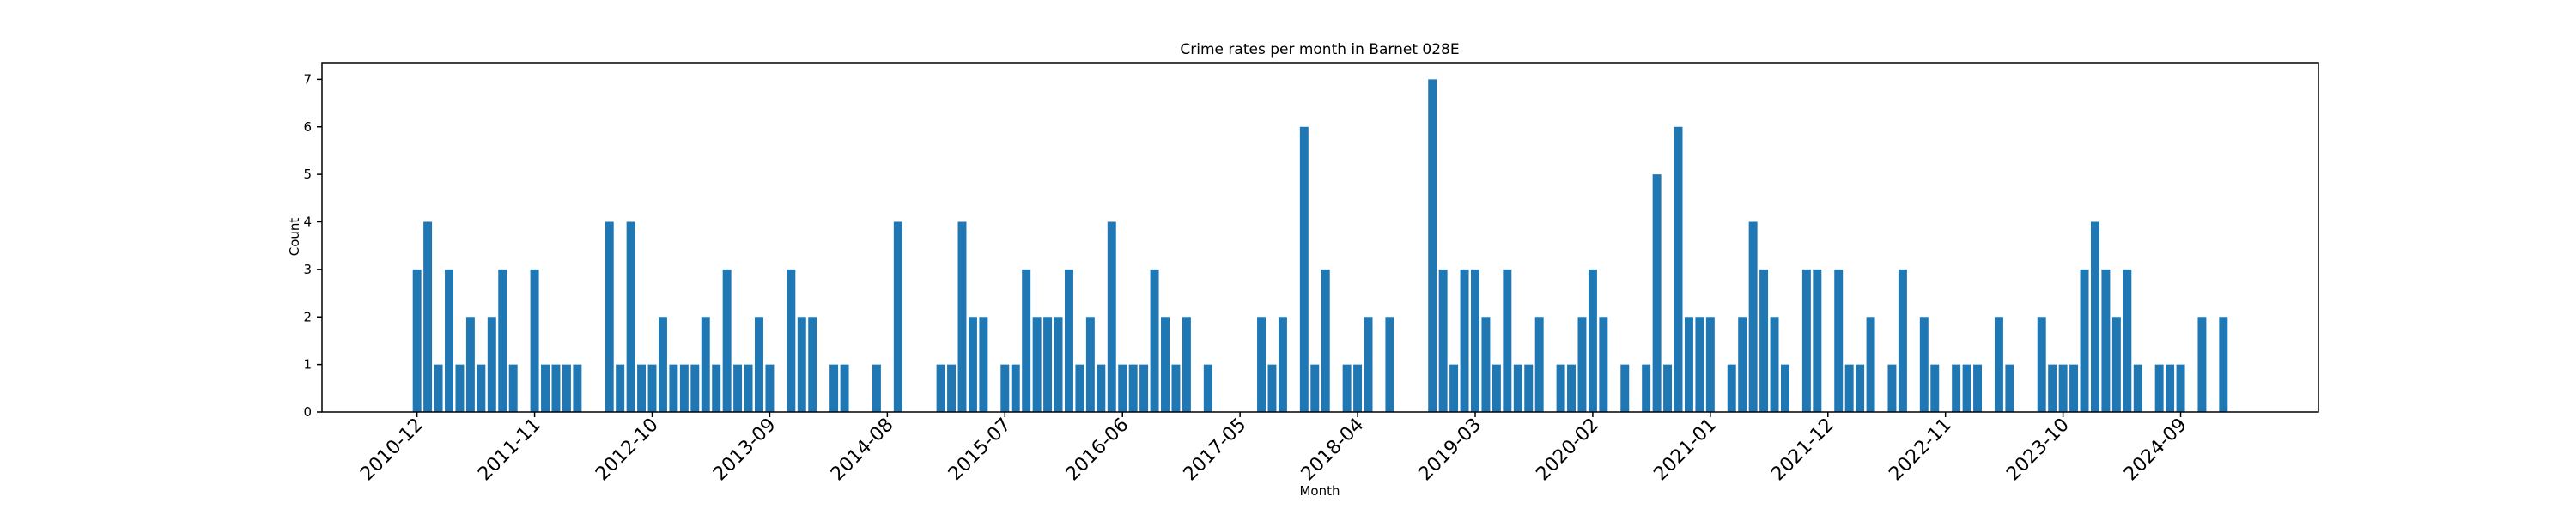  What do you see at coordinates (1451, 450) in the screenshot?
I see `x-tick-label: 2019-03` at bounding box center [1451, 450].